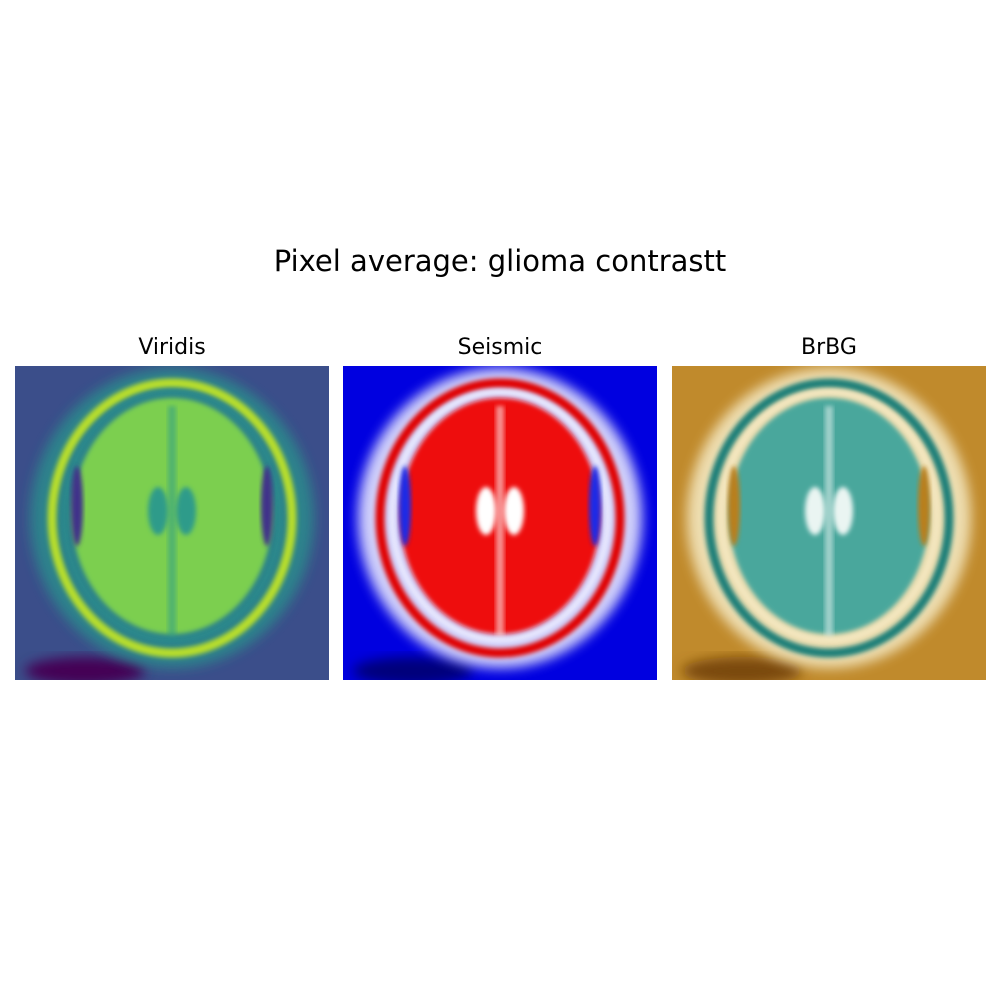 The height and width of the screenshot is (1000, 1000). I want to click on panel-viridis: Viridis, so click(172, 506).